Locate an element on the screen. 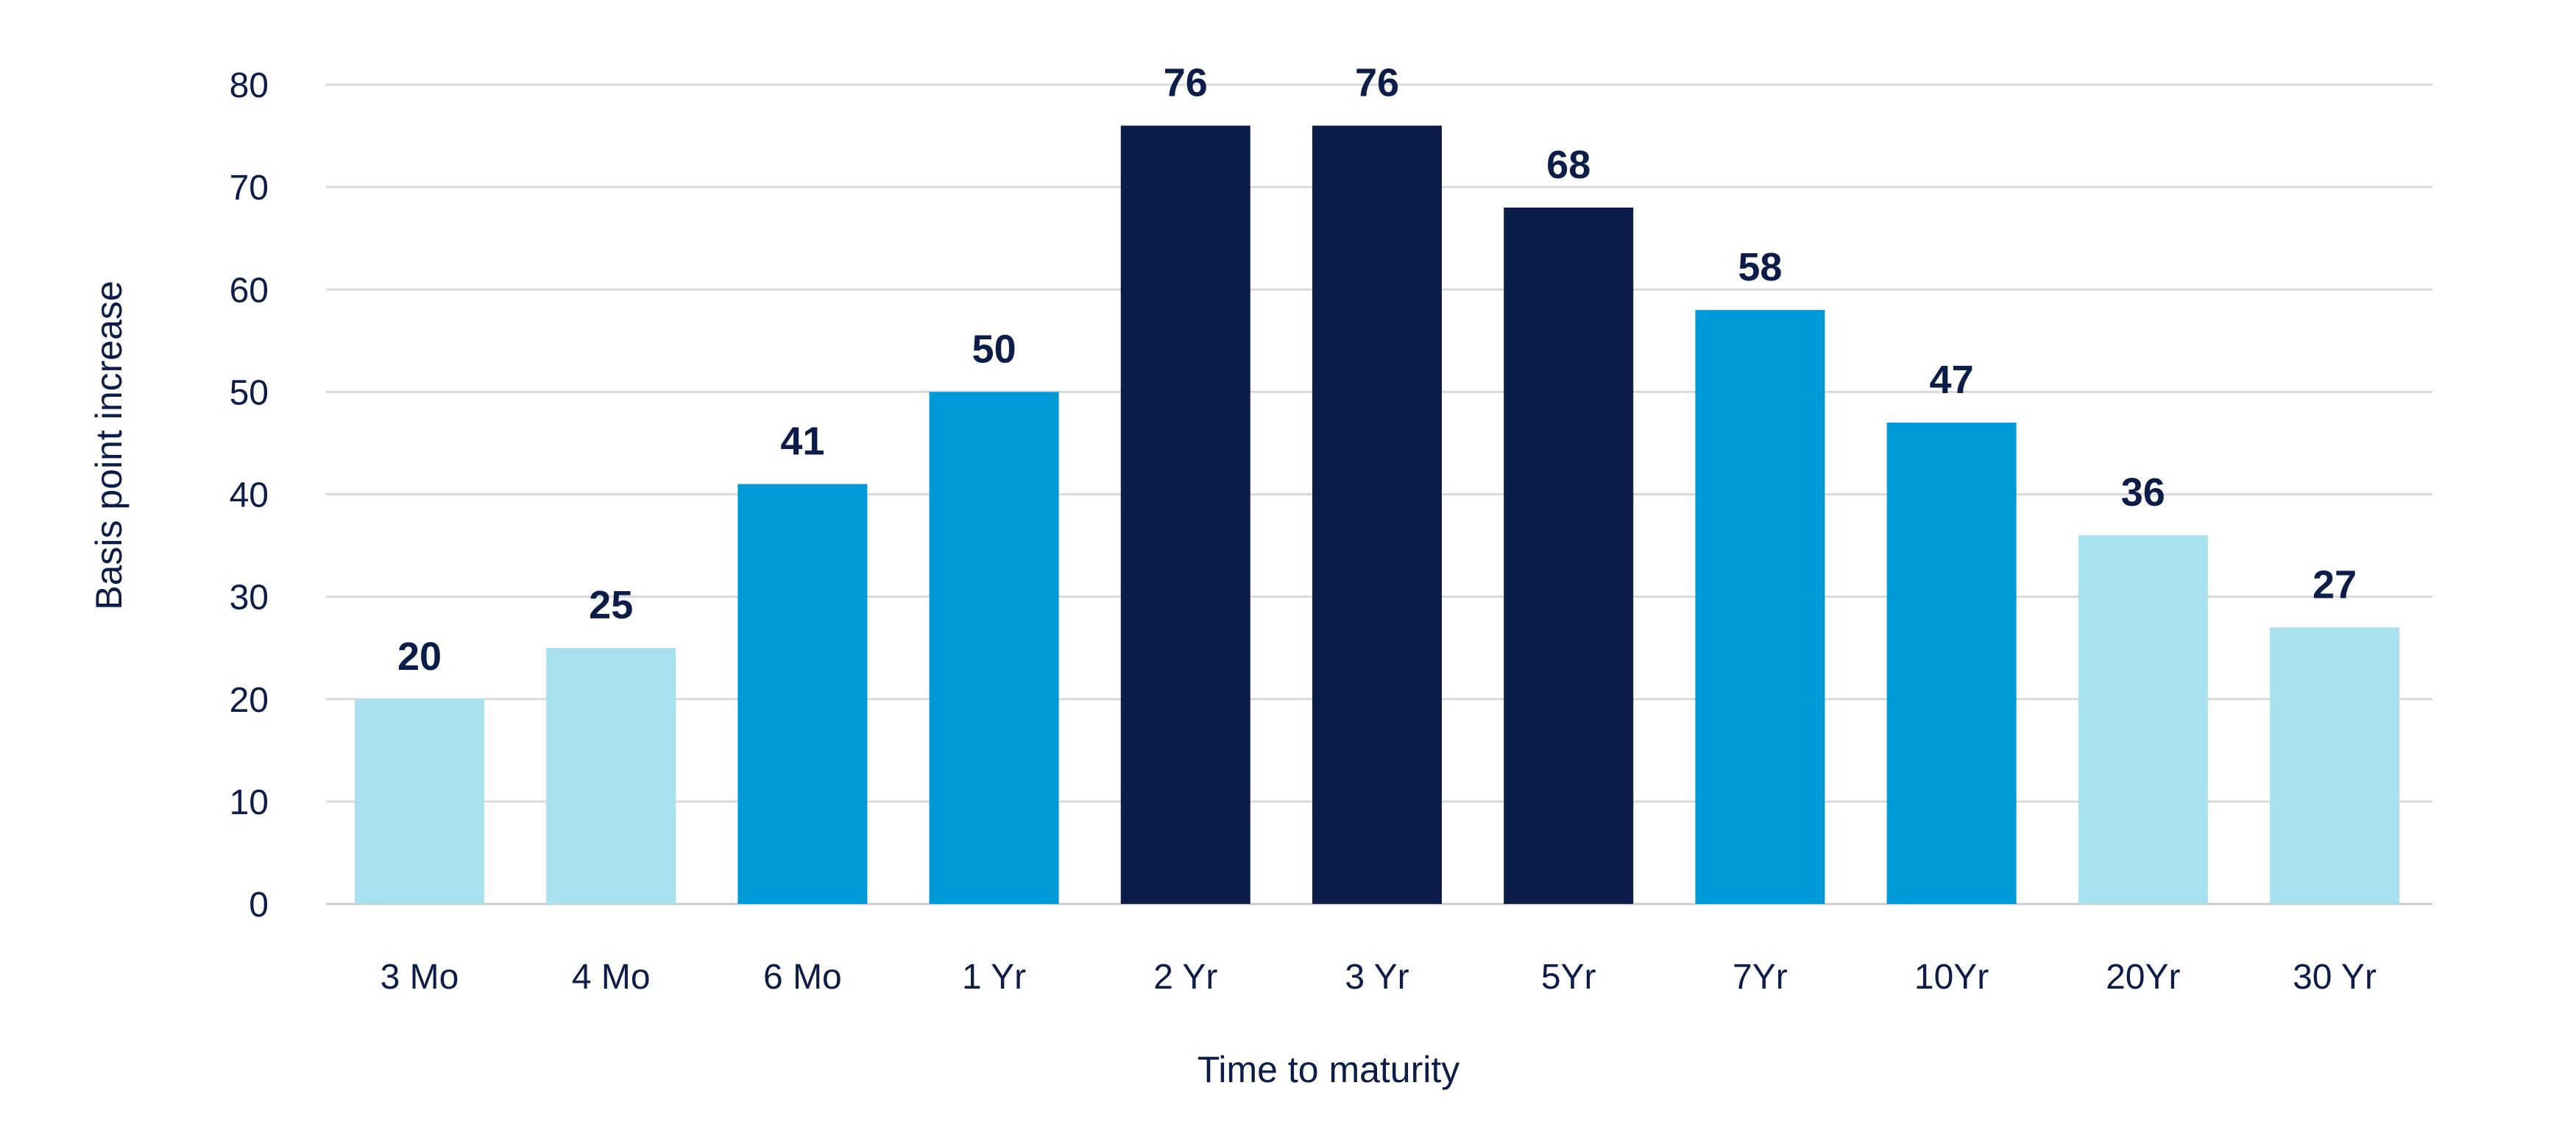  x-tick-label: 30 Yr is located at coordinates (2335, 977).